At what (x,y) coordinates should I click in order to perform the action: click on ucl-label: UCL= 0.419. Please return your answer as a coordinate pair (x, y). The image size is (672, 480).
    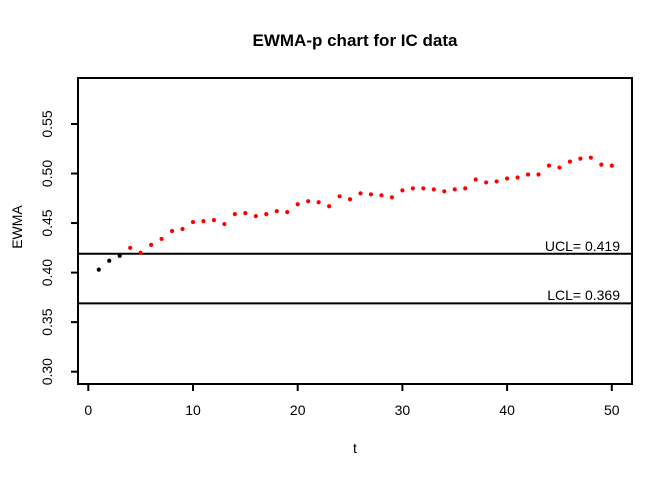
    Looking at the image, I should click on (582, 246).